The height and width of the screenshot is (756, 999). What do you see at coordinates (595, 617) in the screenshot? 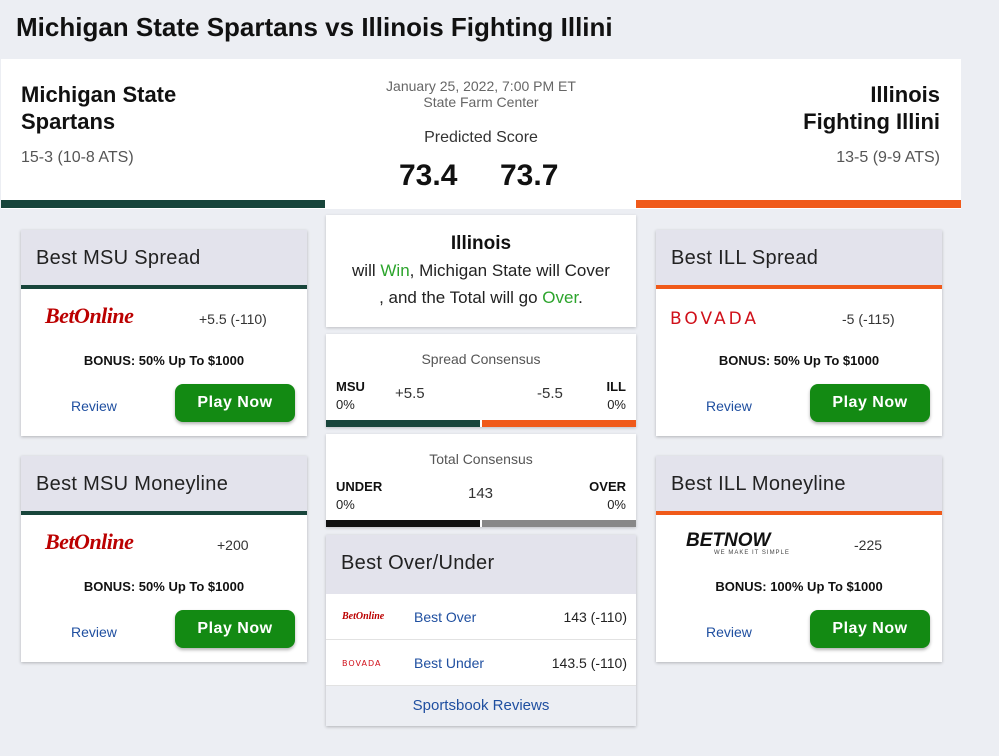
I see `best-over-odds: 143 (-110)` at bounding box center [595, 617].